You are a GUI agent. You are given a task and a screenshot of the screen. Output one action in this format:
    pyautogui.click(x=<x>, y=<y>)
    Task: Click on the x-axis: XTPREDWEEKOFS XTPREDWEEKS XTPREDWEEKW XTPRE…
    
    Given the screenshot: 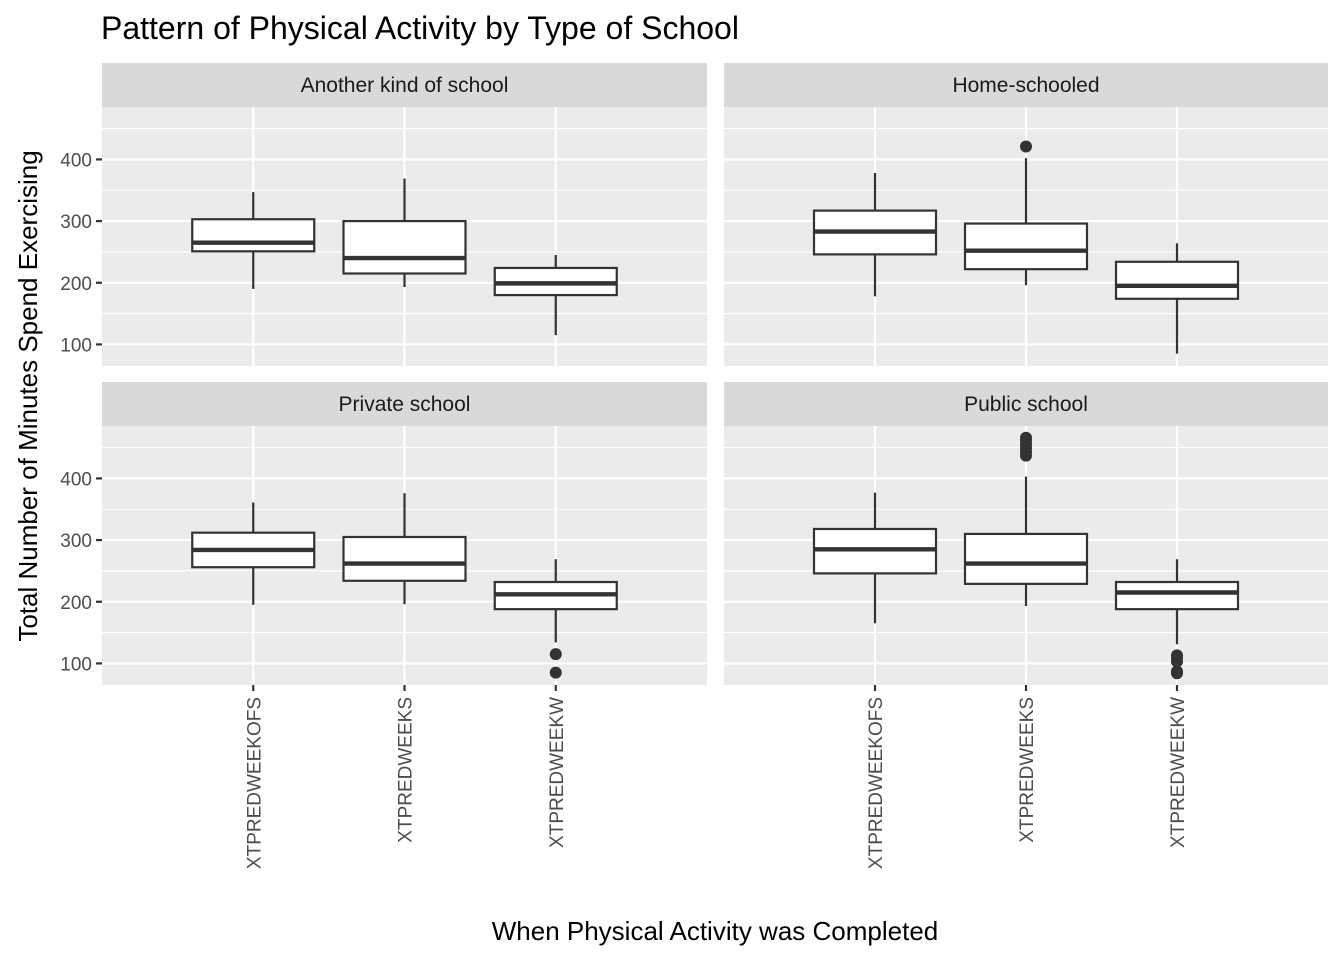 What is the action you would take?
    pyautogui.click(x=716, y=777)
    